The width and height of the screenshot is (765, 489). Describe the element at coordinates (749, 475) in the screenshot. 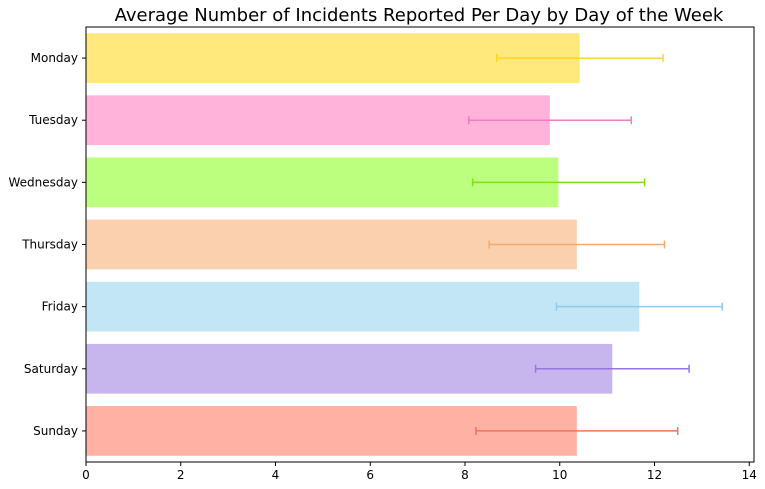

I see `x-tick-label-14: 14` at that location.